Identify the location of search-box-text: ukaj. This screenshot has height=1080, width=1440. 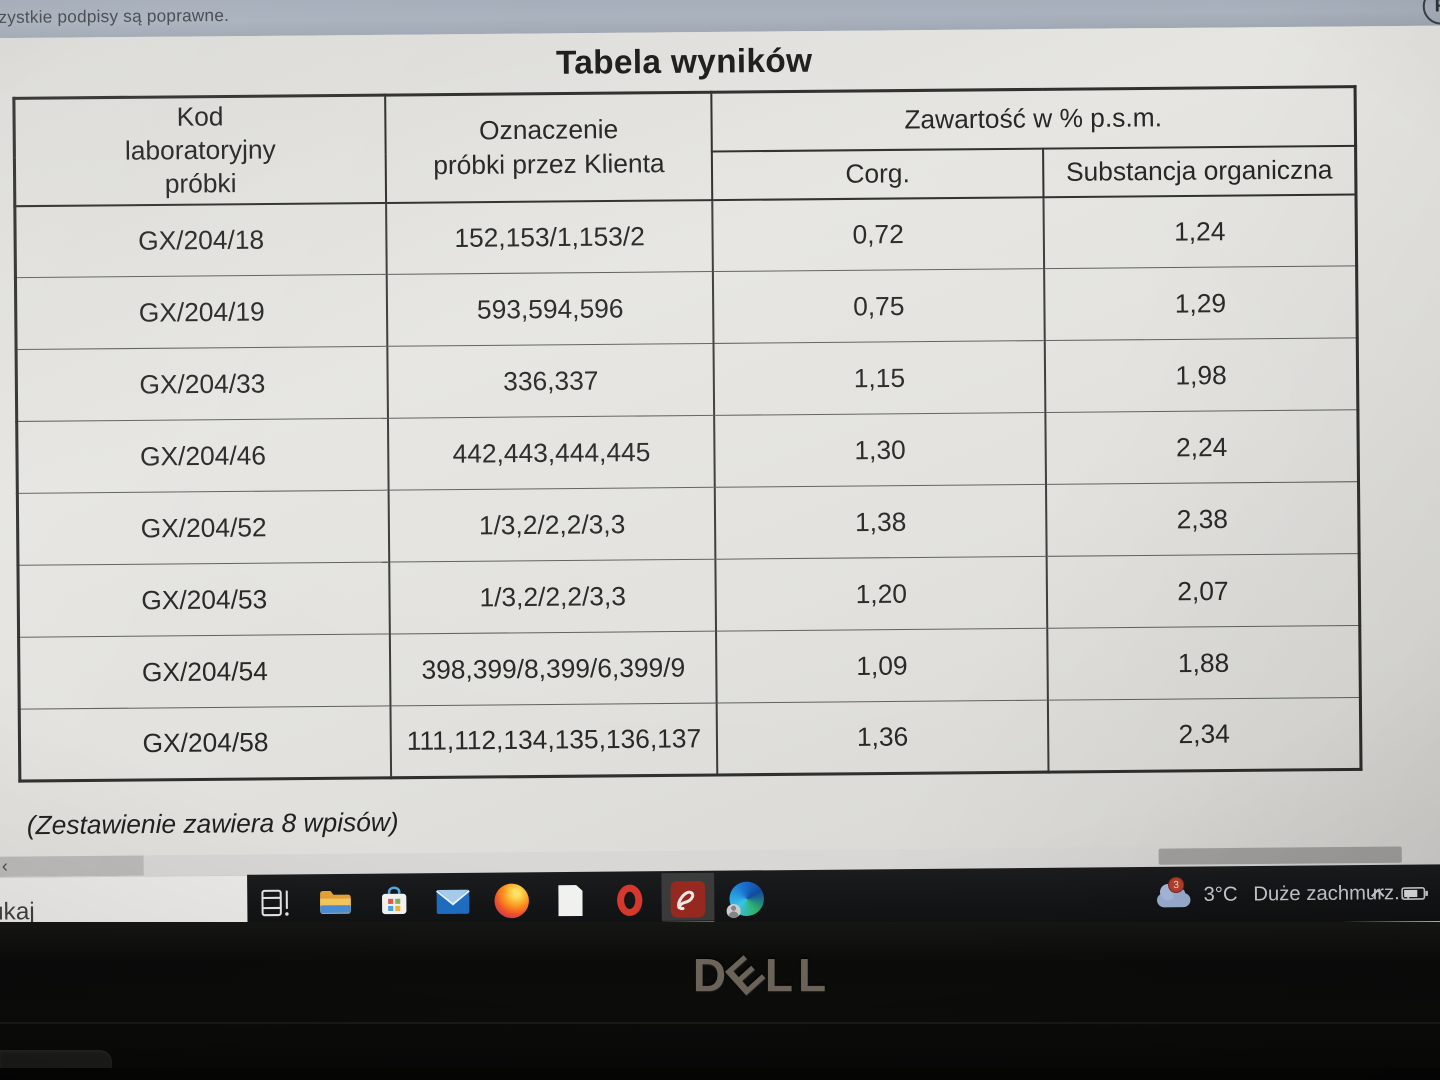
(17, 909).